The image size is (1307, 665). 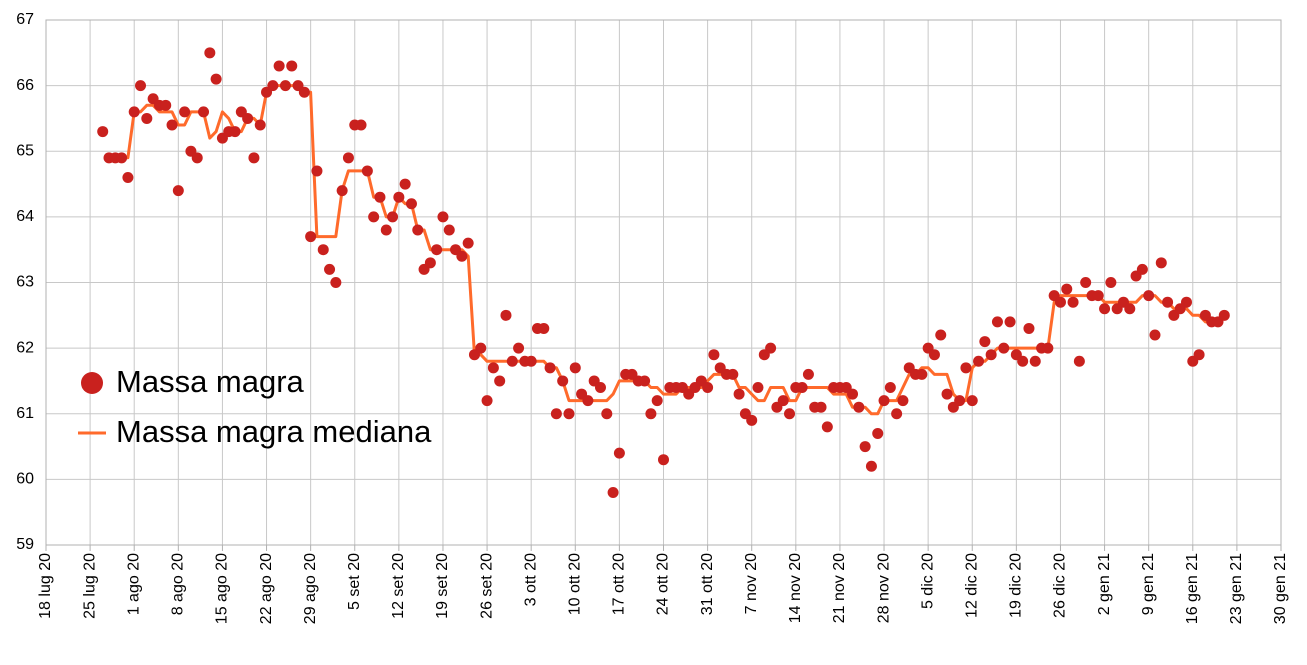 I want to click on x-tick-label: 16 gen 21, so click(x=1192, y=588).